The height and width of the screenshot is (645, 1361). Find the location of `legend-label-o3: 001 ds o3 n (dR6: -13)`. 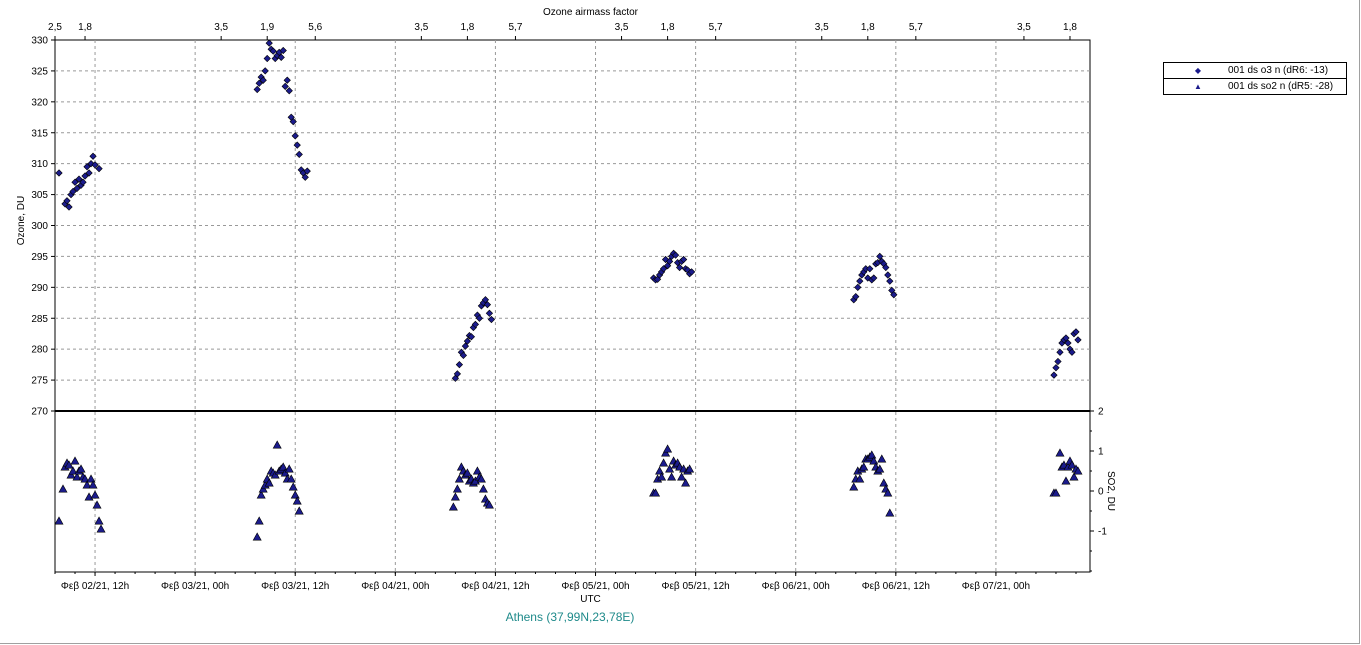

legend-label-o3: 001 ds o3 n (dR6: -13) is located at coordinates (1278, 70).